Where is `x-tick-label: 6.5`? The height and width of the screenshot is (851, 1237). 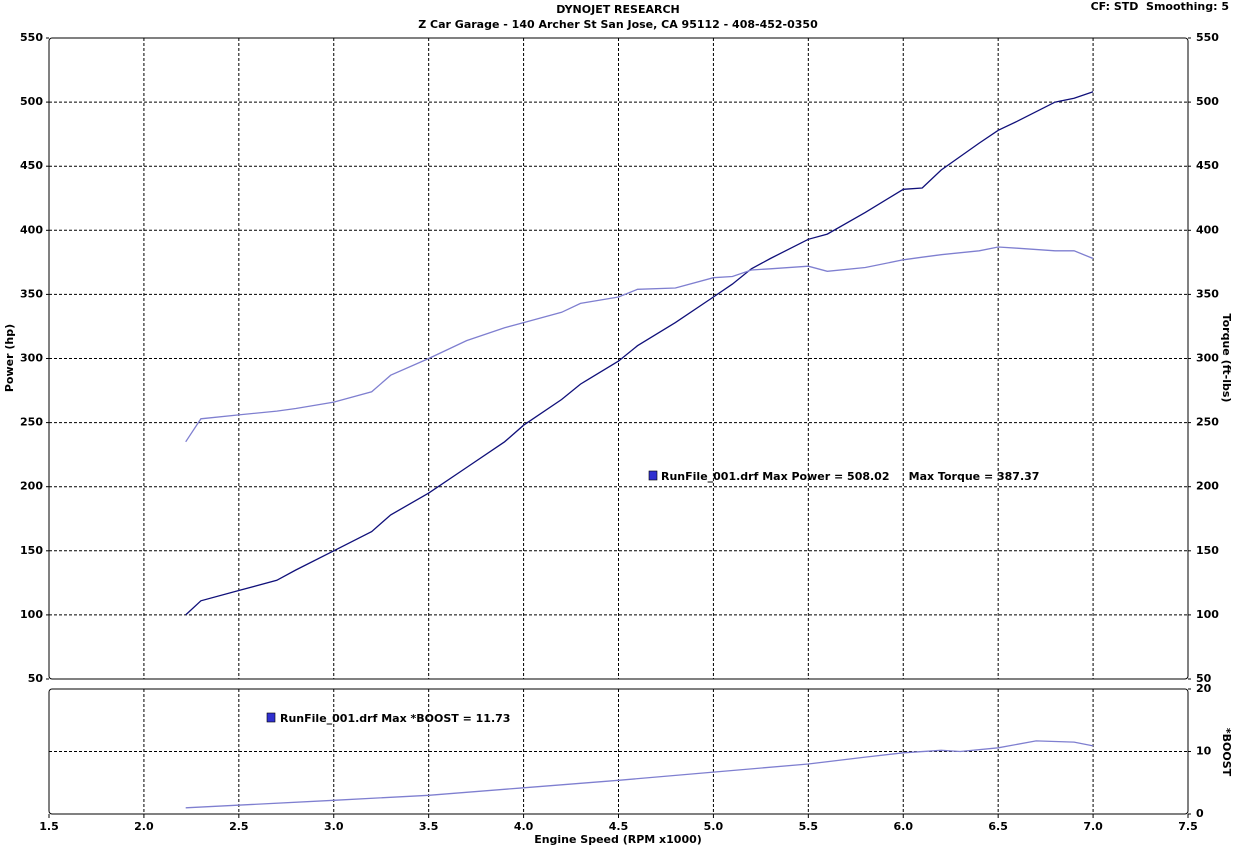
x-tick-label: 6.5 is located at coordinates (998, 826).